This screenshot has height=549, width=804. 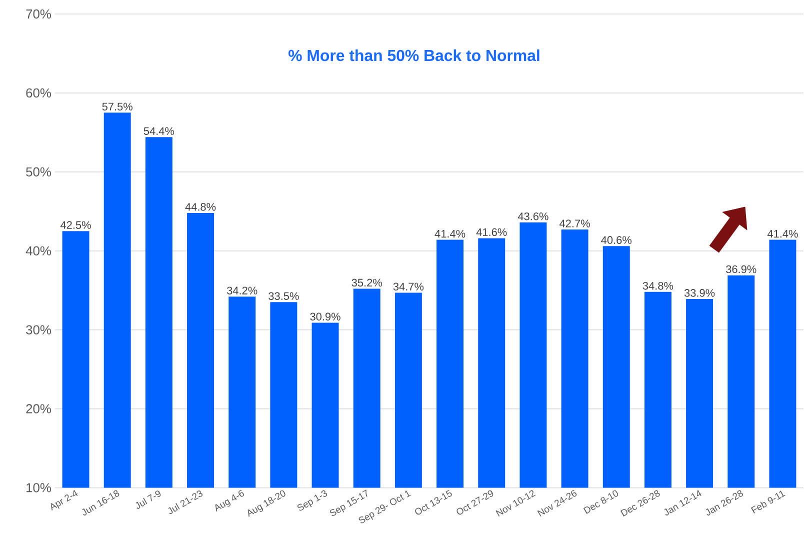 What do you see at coordinates (38, 330) in the screenshot?
I see `y-tick-label: 30%` at bounding box center [38, 330].